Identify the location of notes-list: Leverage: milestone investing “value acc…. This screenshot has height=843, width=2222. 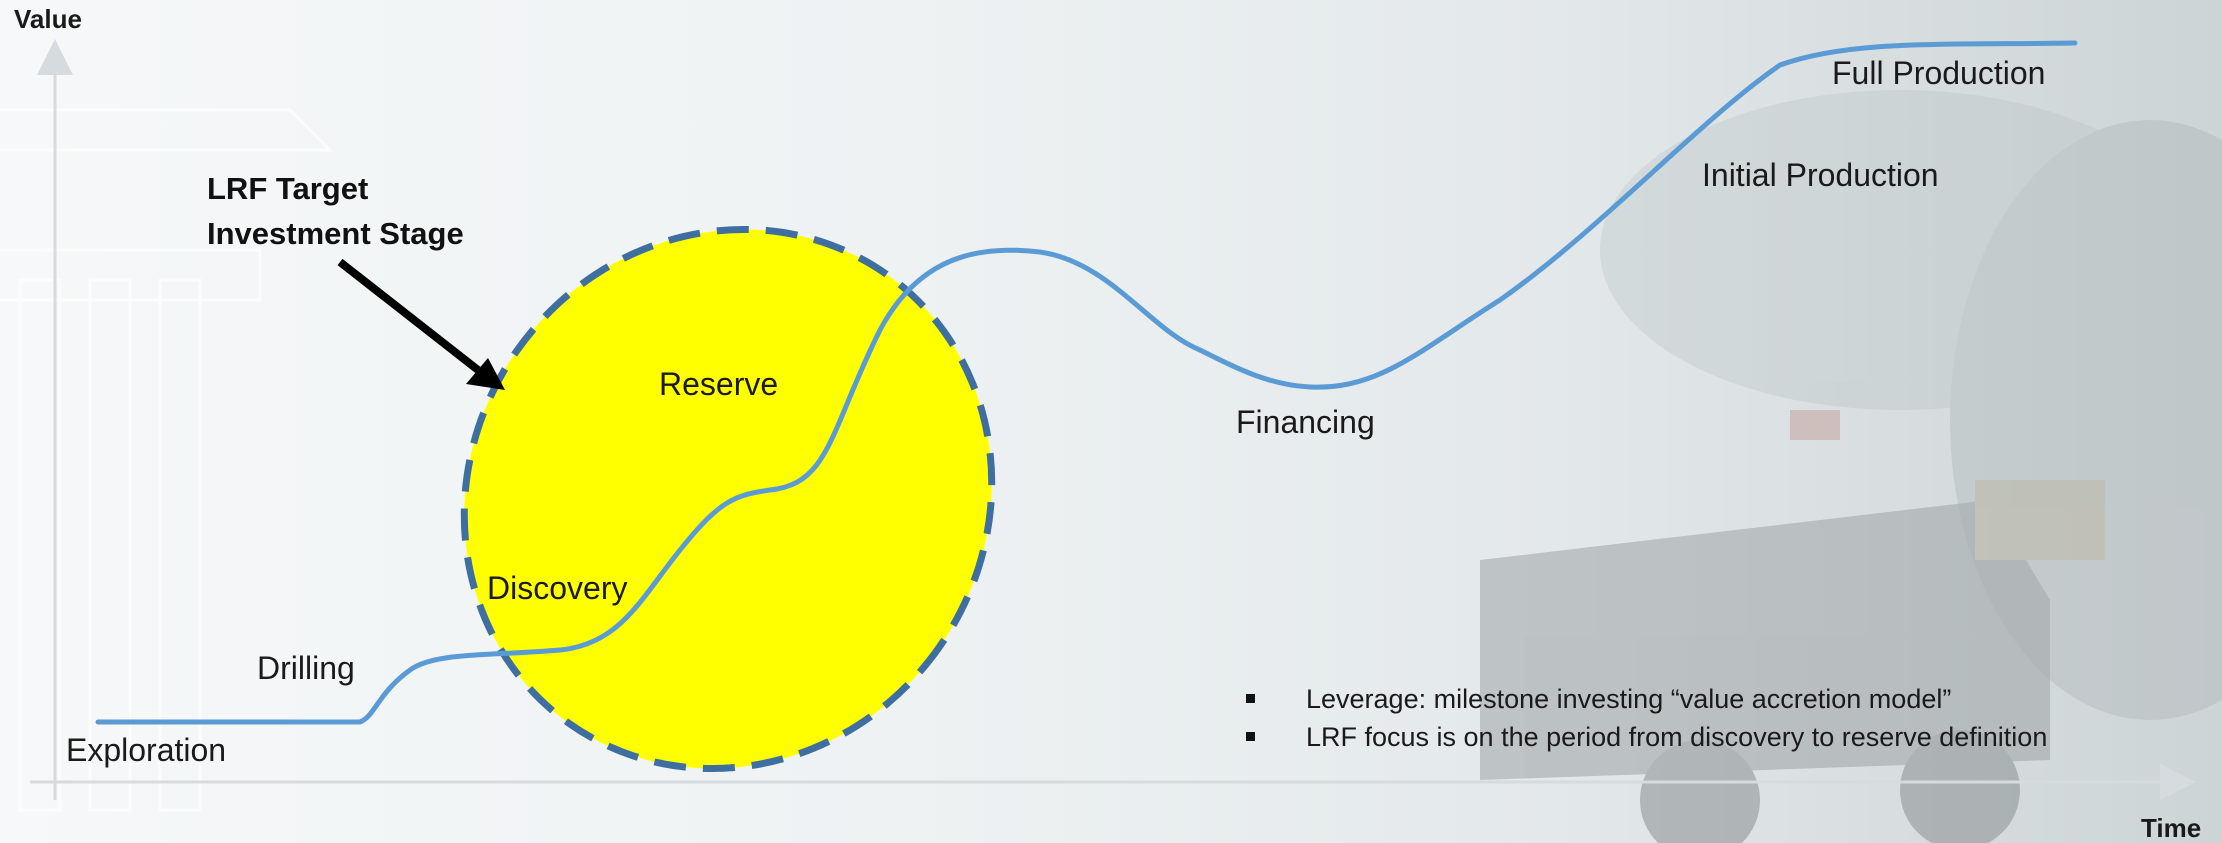
(1646, 718).